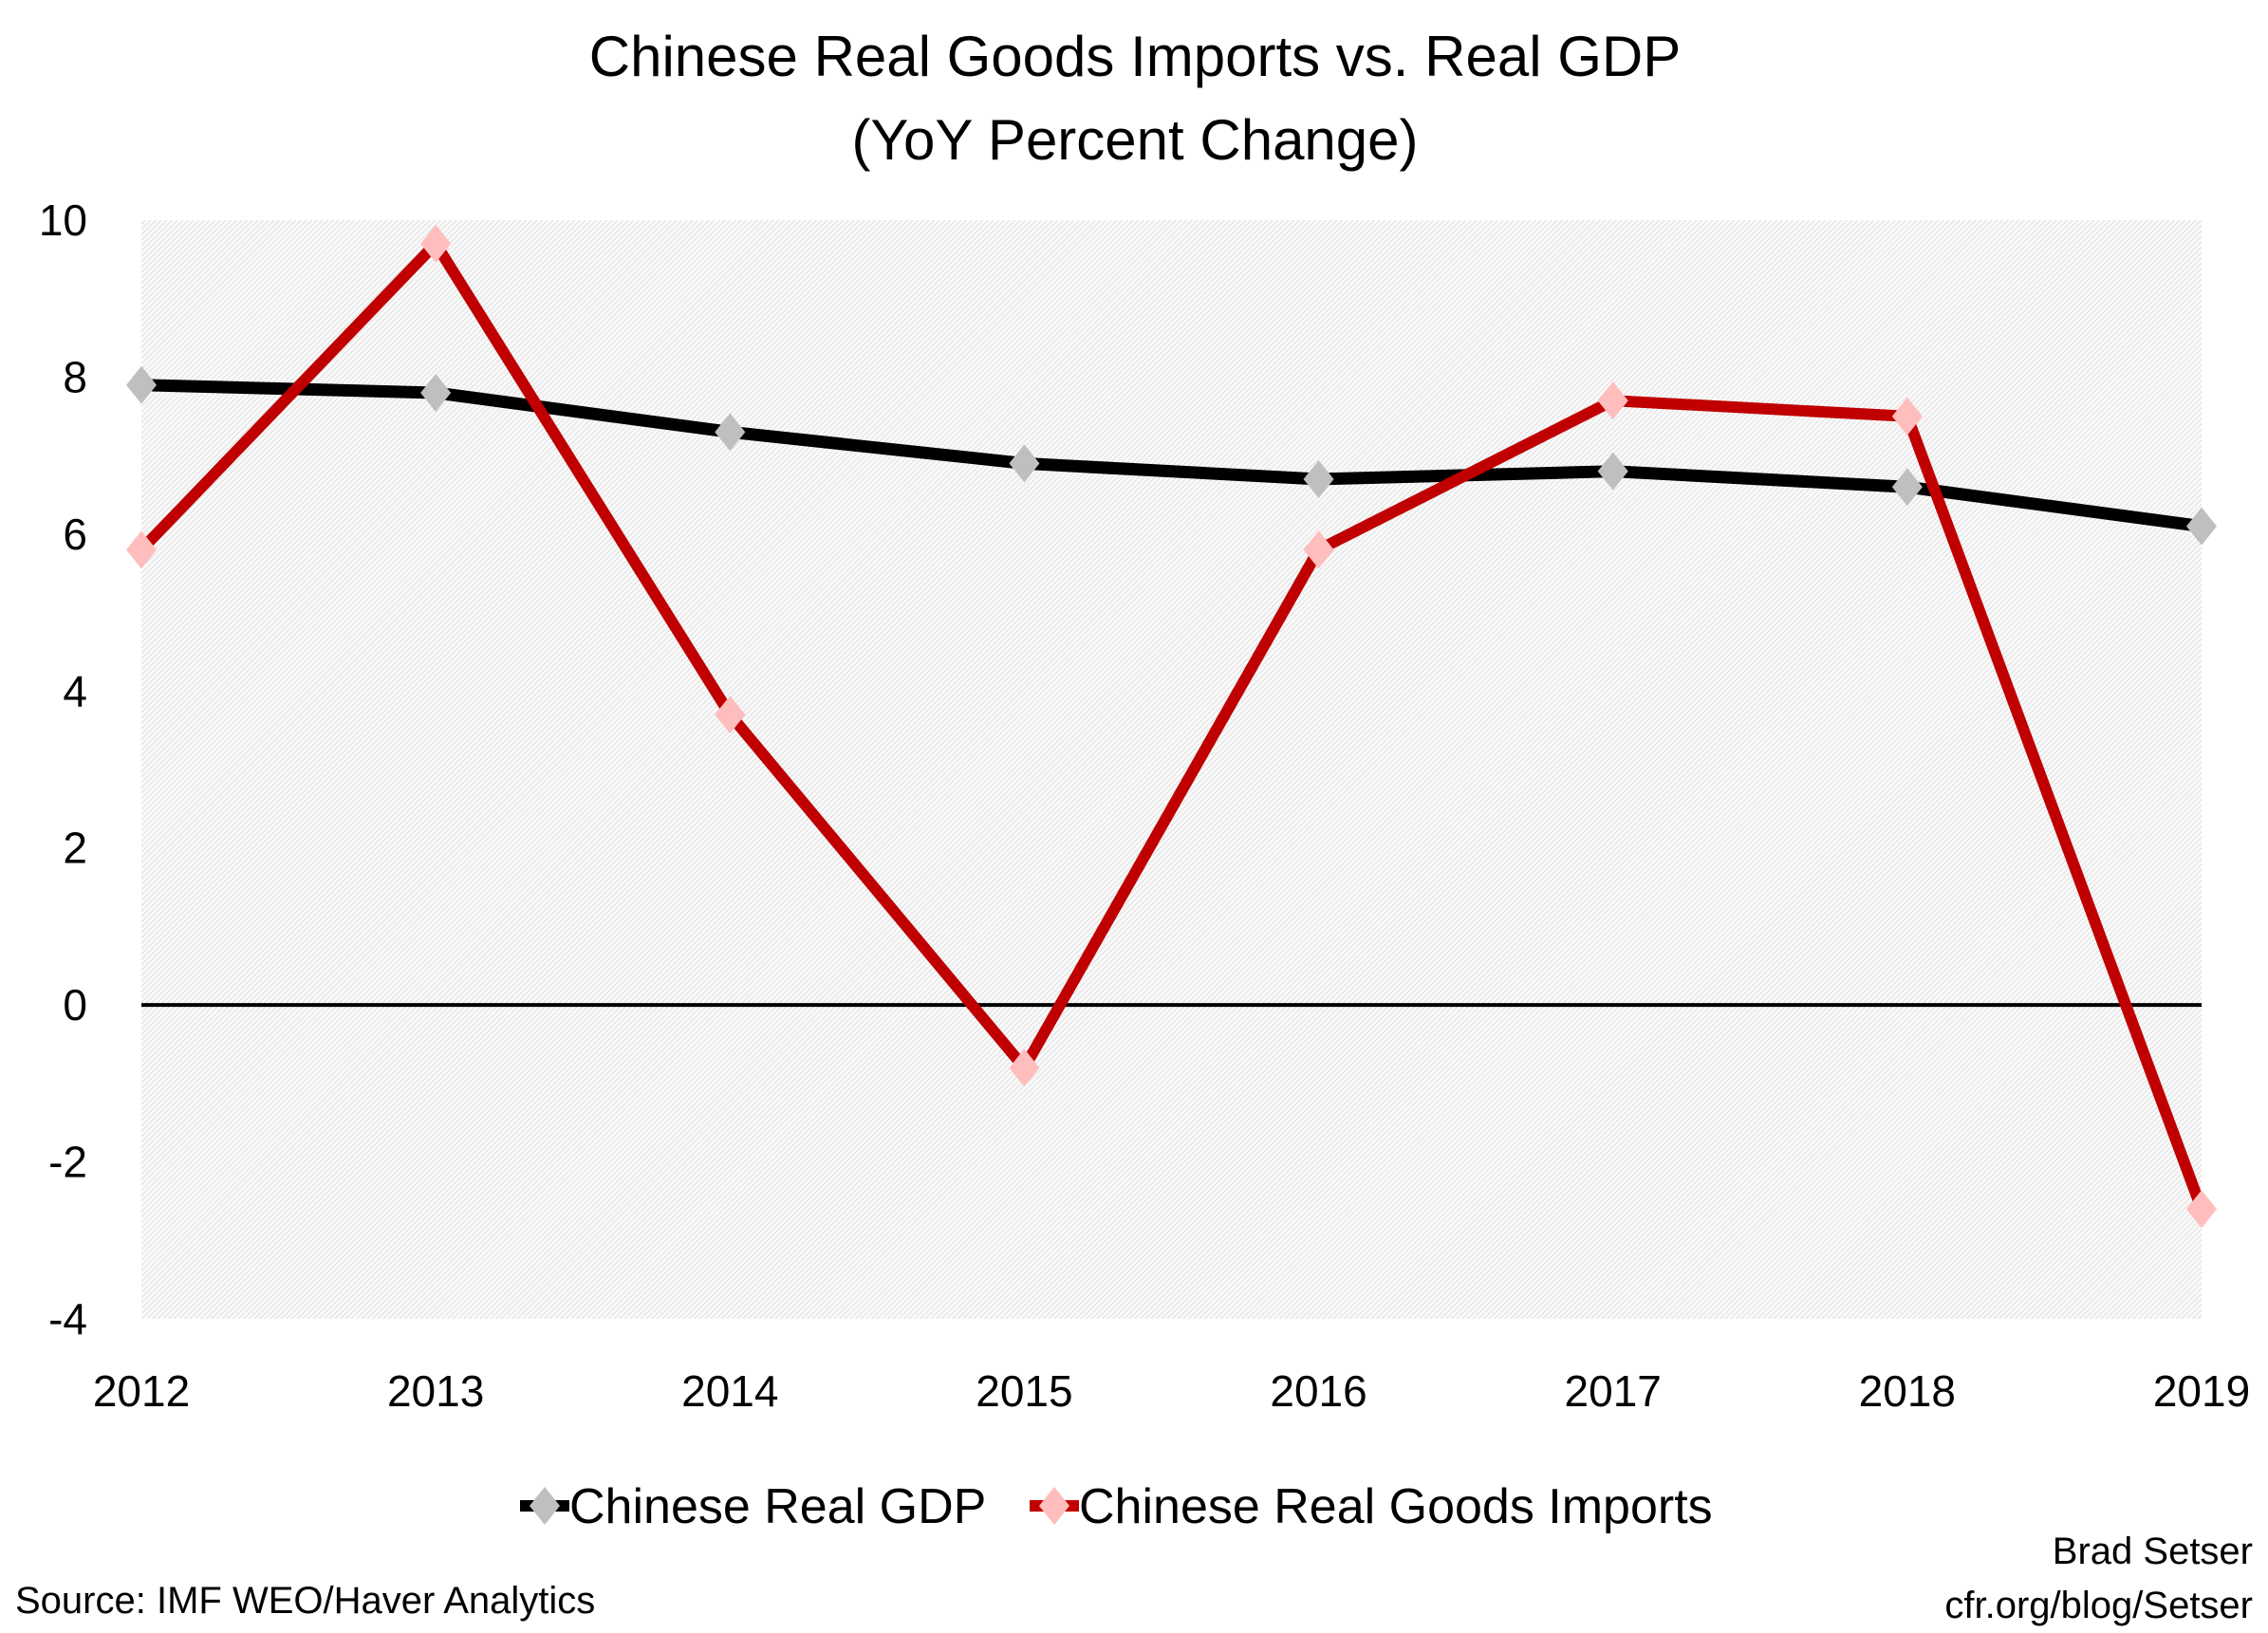  What do you see at coordinates (1135, 56) in the screenshot?
I see `chart-title: Chinese Real Goods Imports vs. Real GDP` at bounding box center [1135, 56].